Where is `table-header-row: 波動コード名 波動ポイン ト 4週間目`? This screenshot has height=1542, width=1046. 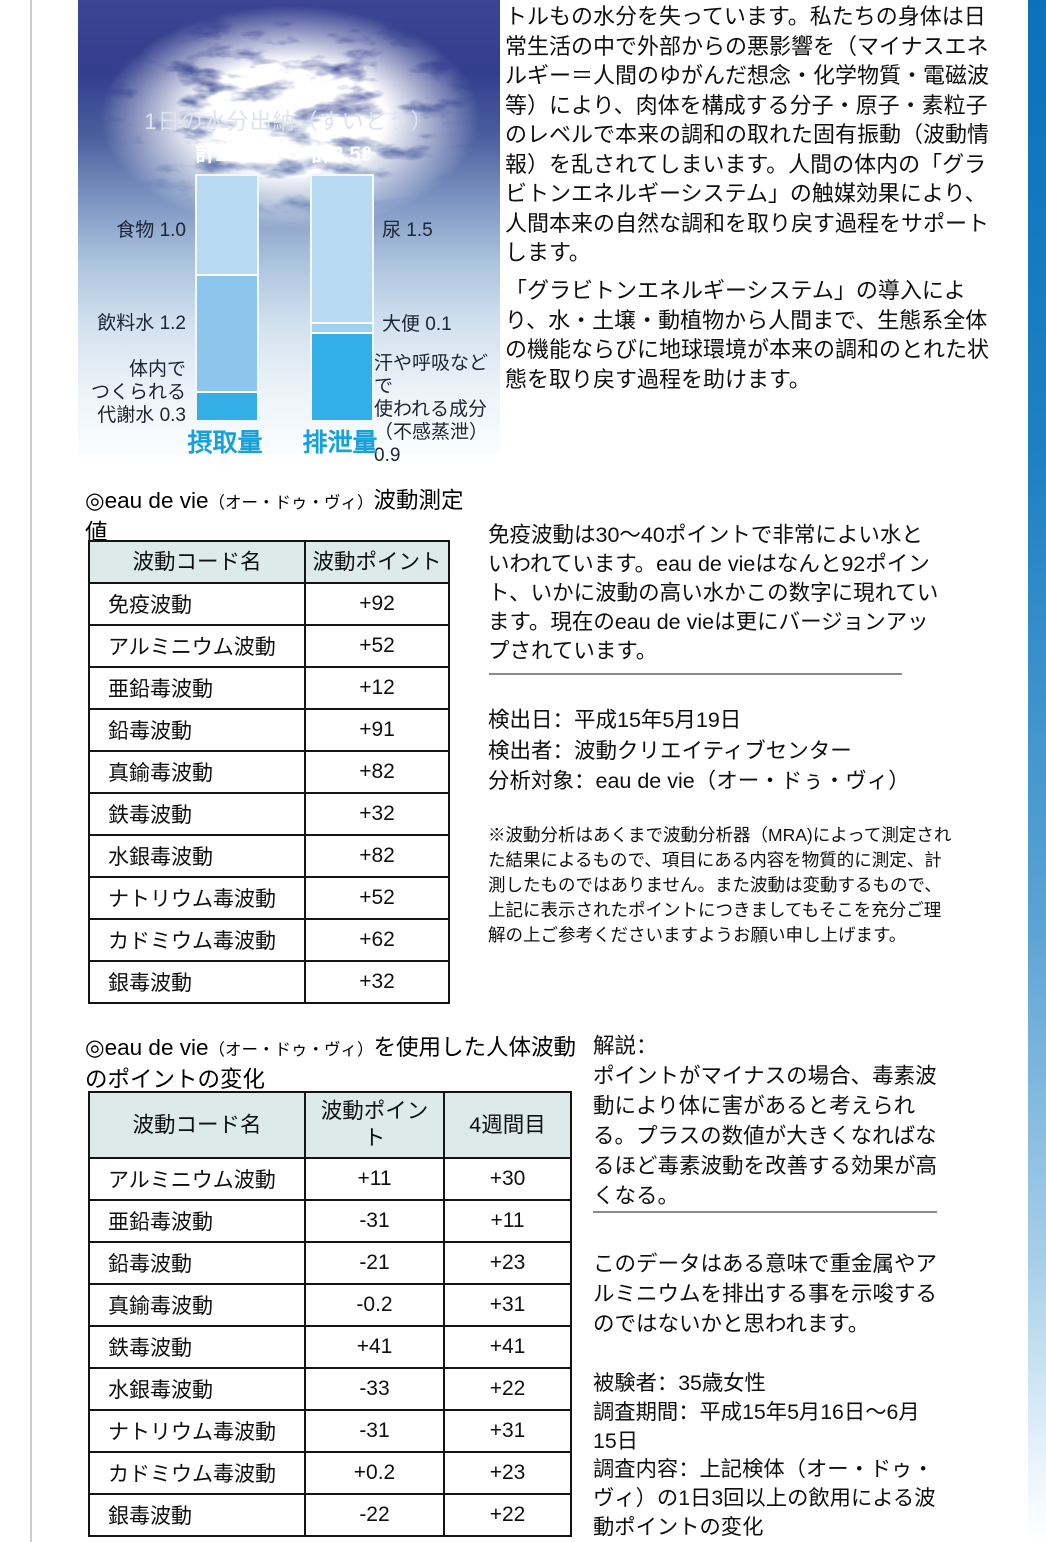 table-header-row: 波動コード名 波動ポイン ト 4週間目 is located at coordinates (330, 1125).